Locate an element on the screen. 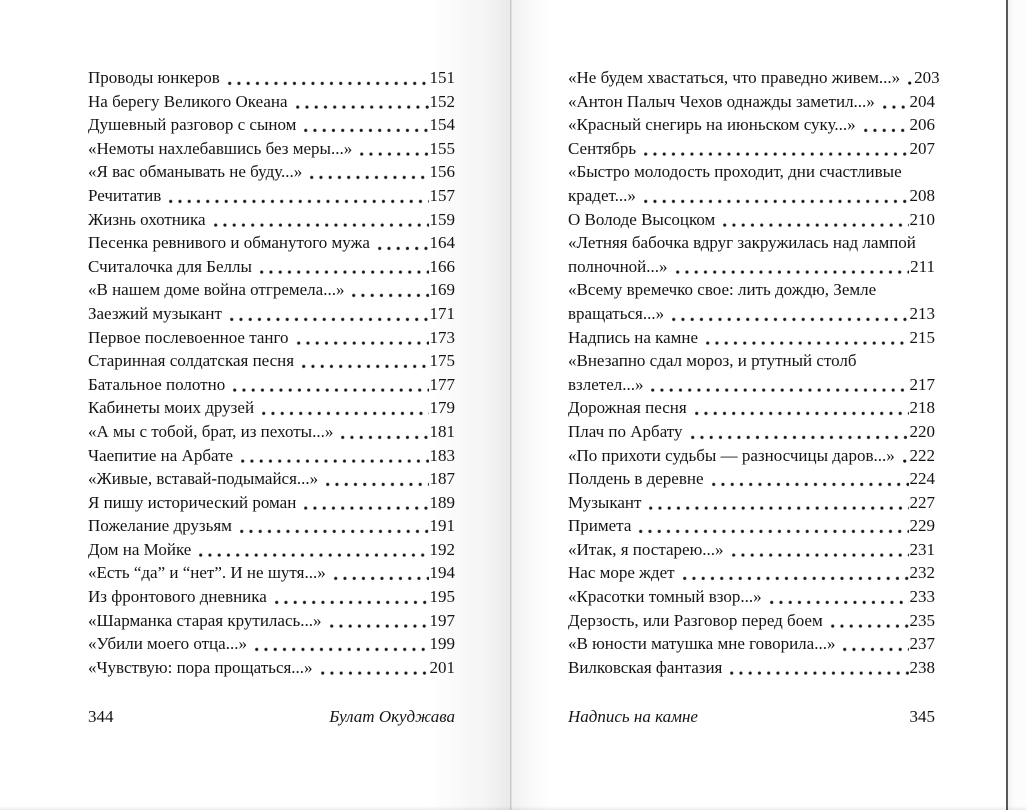  toc-entry: Полдень в деревне 224 is located at coordinates (751, 479).